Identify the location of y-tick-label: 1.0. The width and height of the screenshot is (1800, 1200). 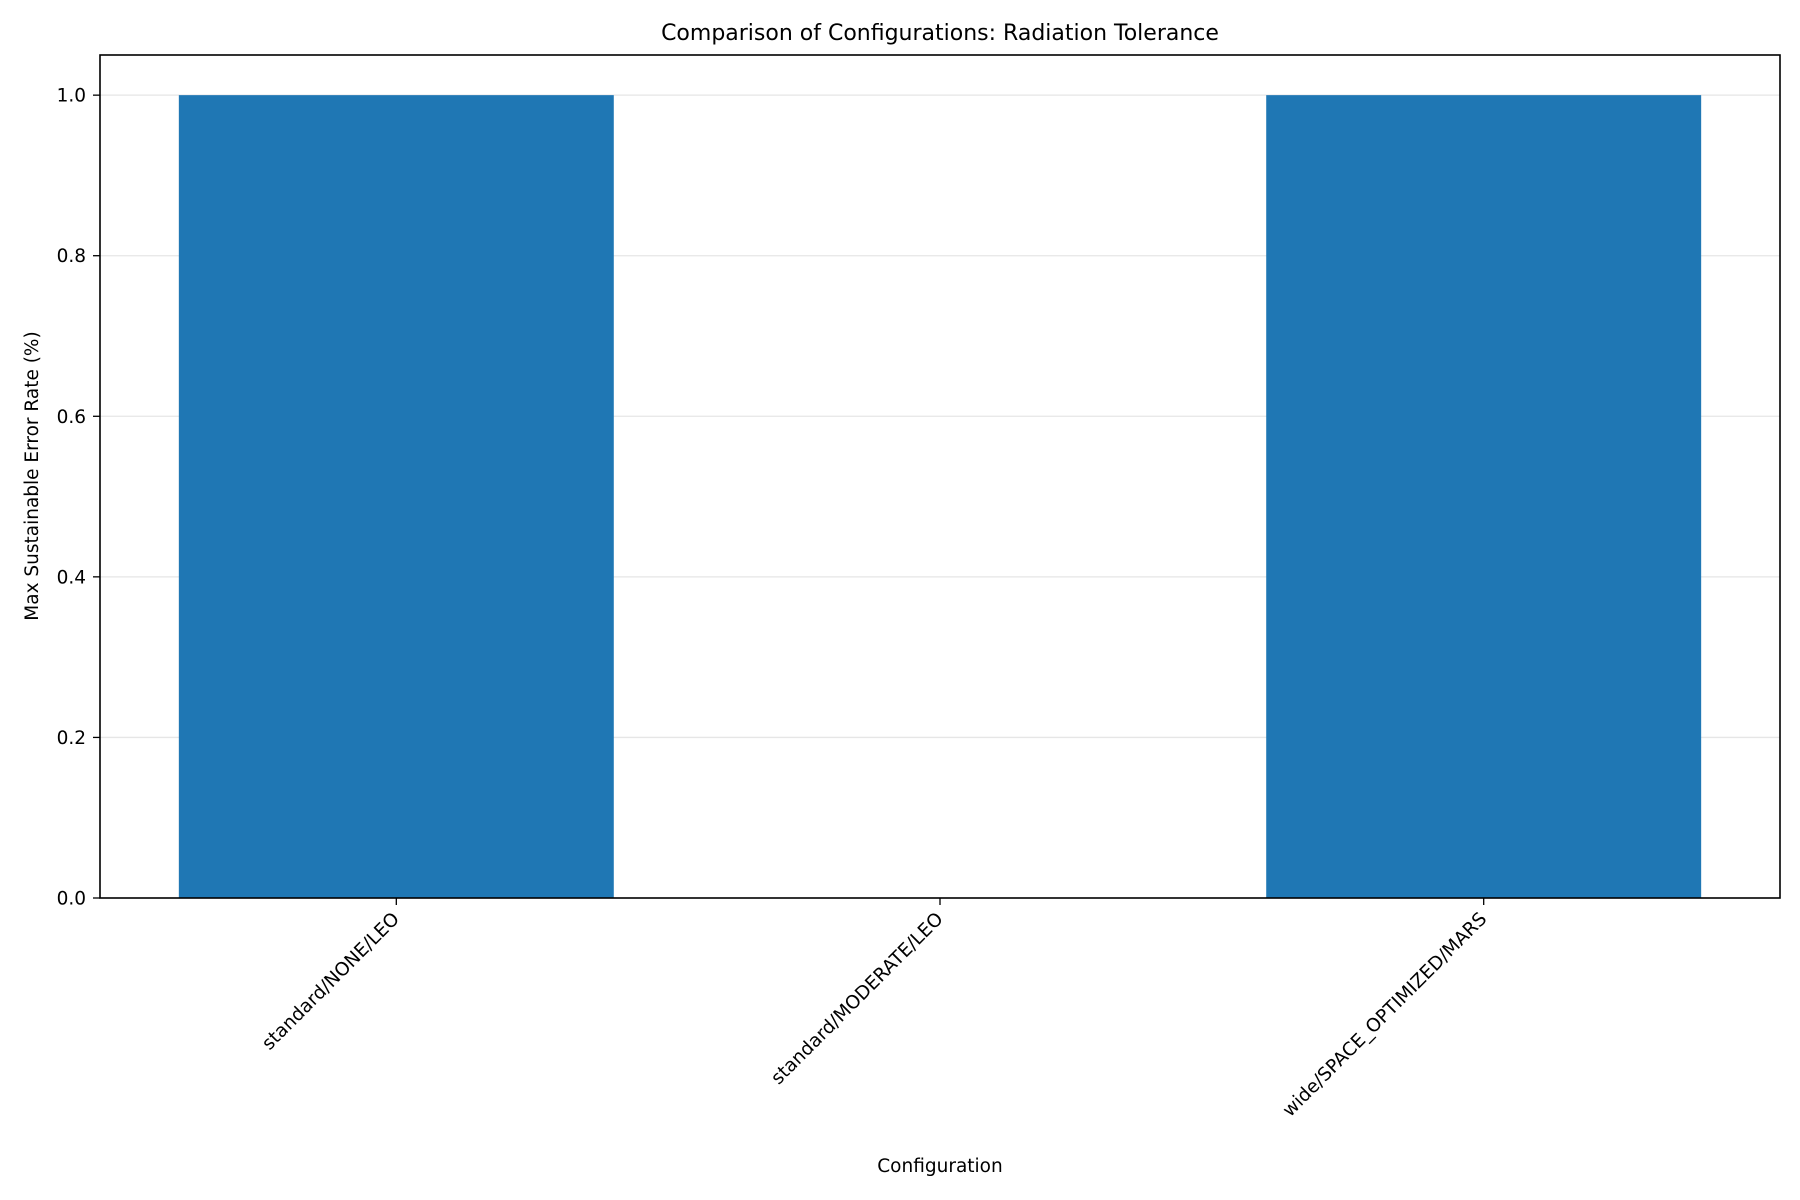
(71, 96).